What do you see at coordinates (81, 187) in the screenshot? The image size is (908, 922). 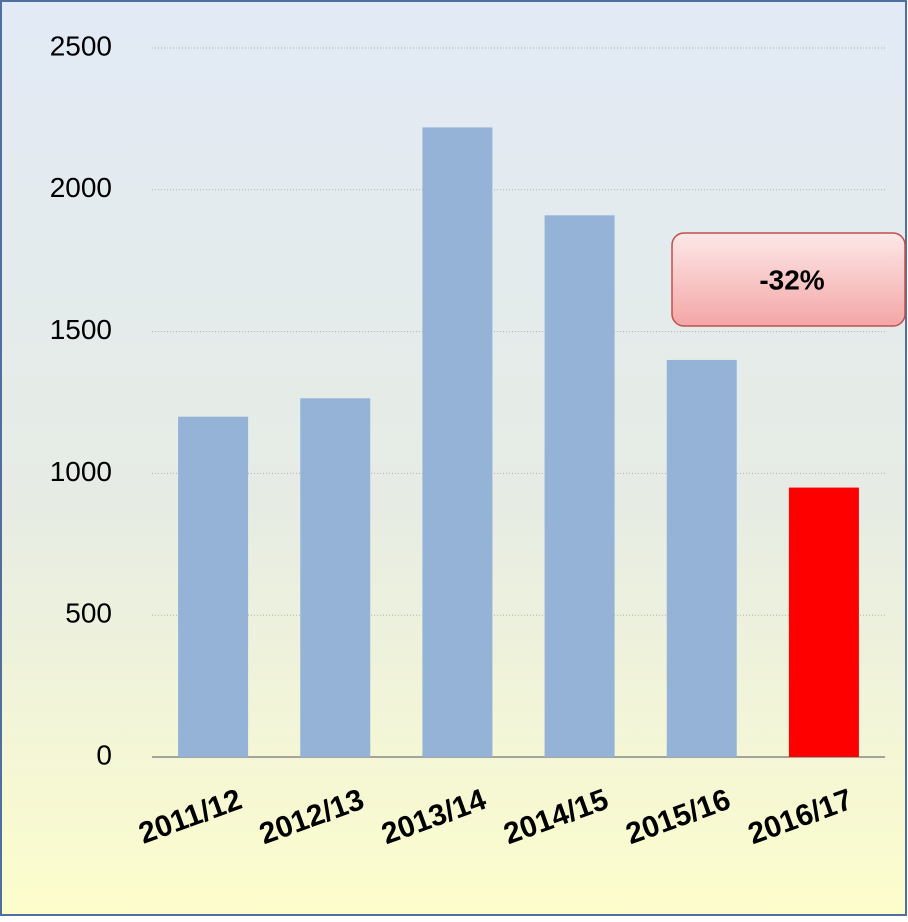 I see `y-tick-label: 2000` at bounding box center [81, 187].